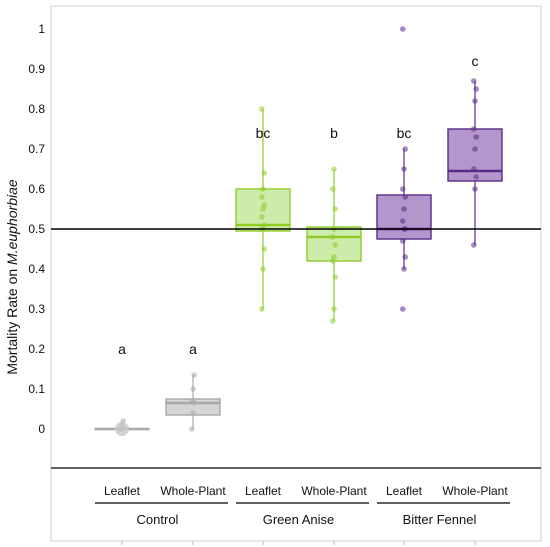 This screenshot has width=550, height=547. I want to click on y-tick-label: 1, so click(41, 29).